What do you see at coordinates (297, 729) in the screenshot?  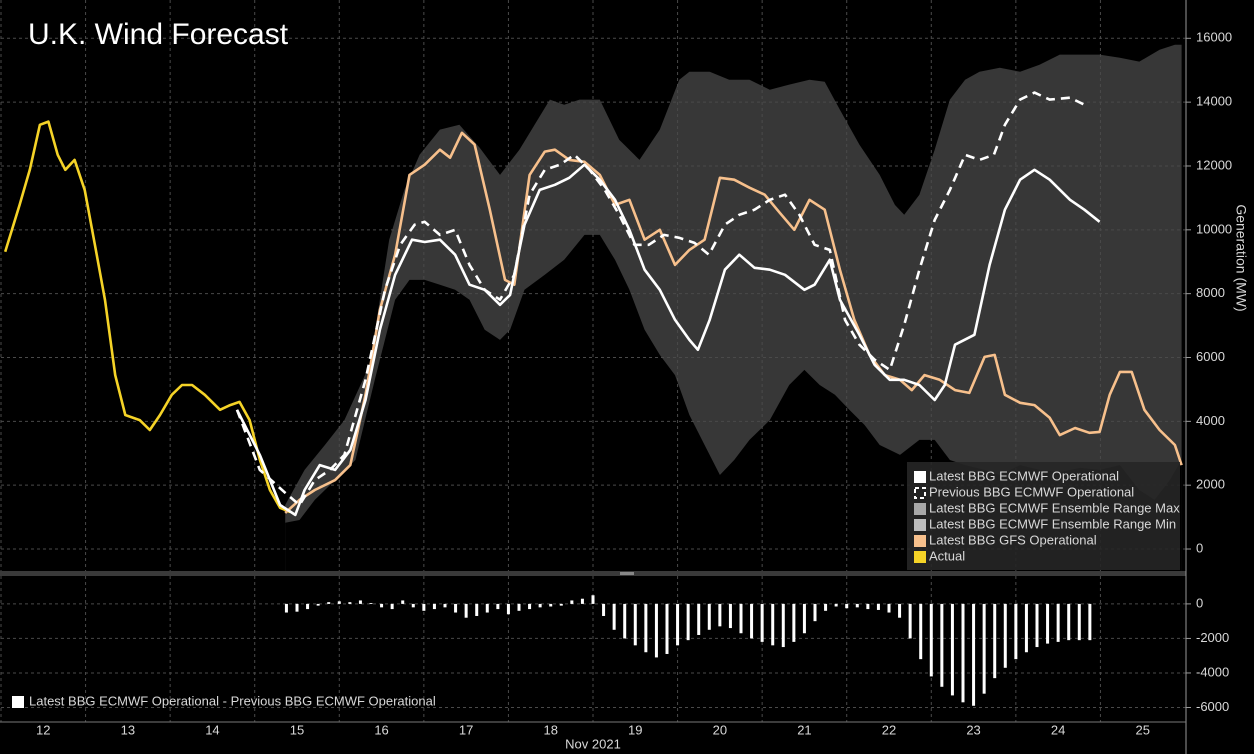 I see `x-tick-label: 15` at bounding box center [297, 729].